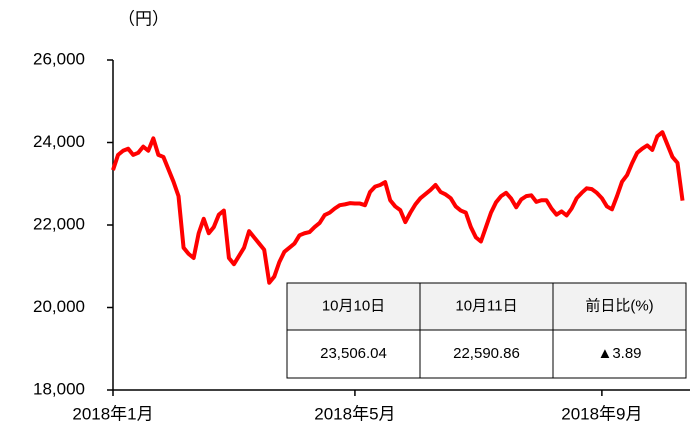 This screenshot has width=690, height=432. Describe the element at coordinates (112, 413) in the screenshot. I see `x-tick-label: 2018年1月` at that location.